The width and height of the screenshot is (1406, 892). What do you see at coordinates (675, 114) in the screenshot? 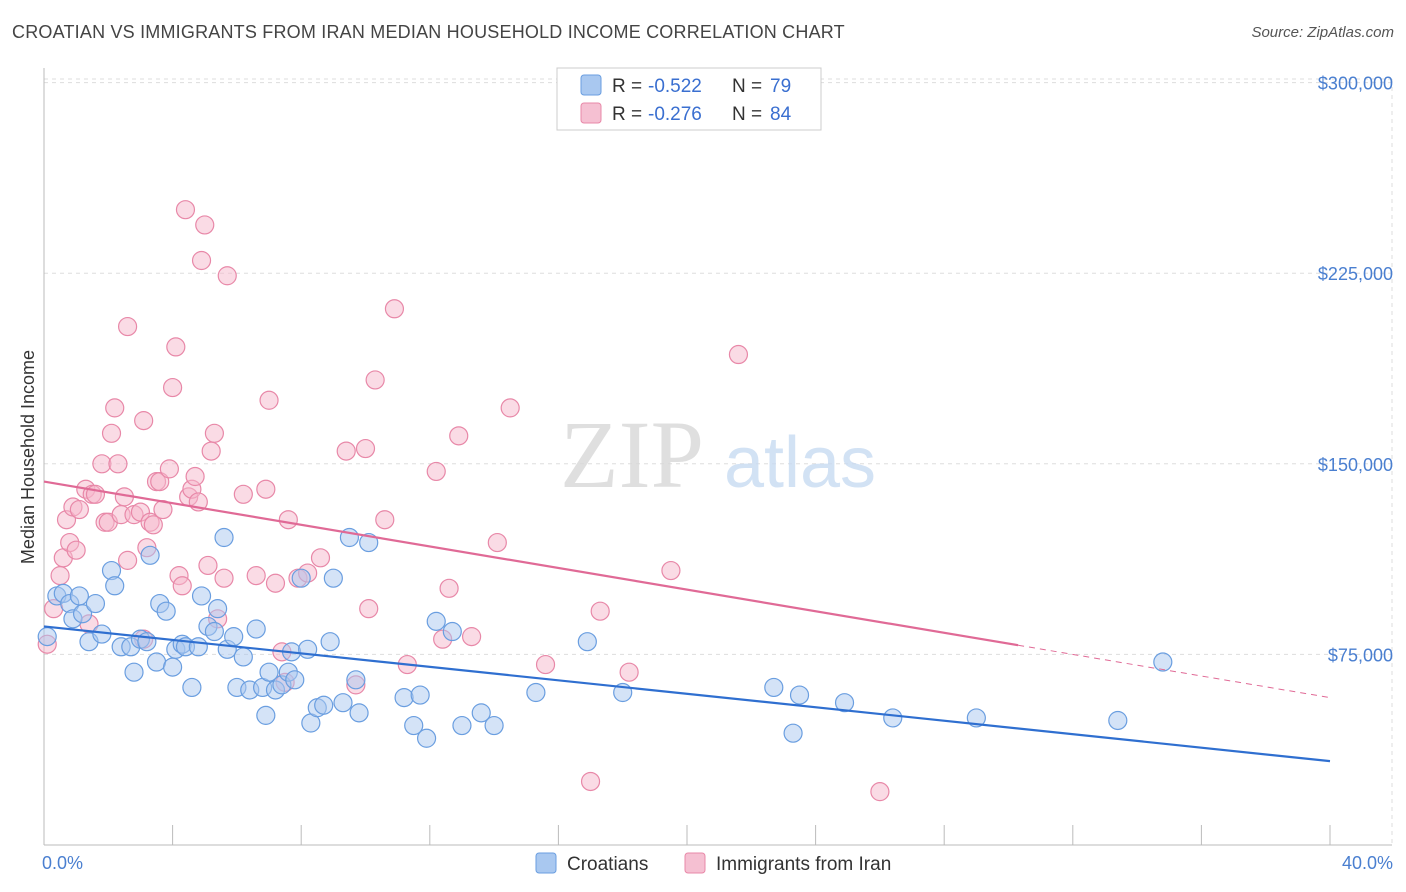
I see `legend-r-value: -0.276` at bounding box center [675, 114].